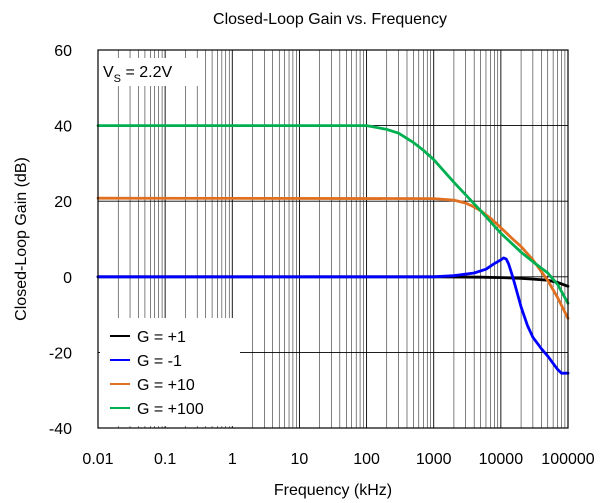 The height and width of the screenshot is (503, 606). I want to click on x-tick-label: 100000, so click(567, 459).